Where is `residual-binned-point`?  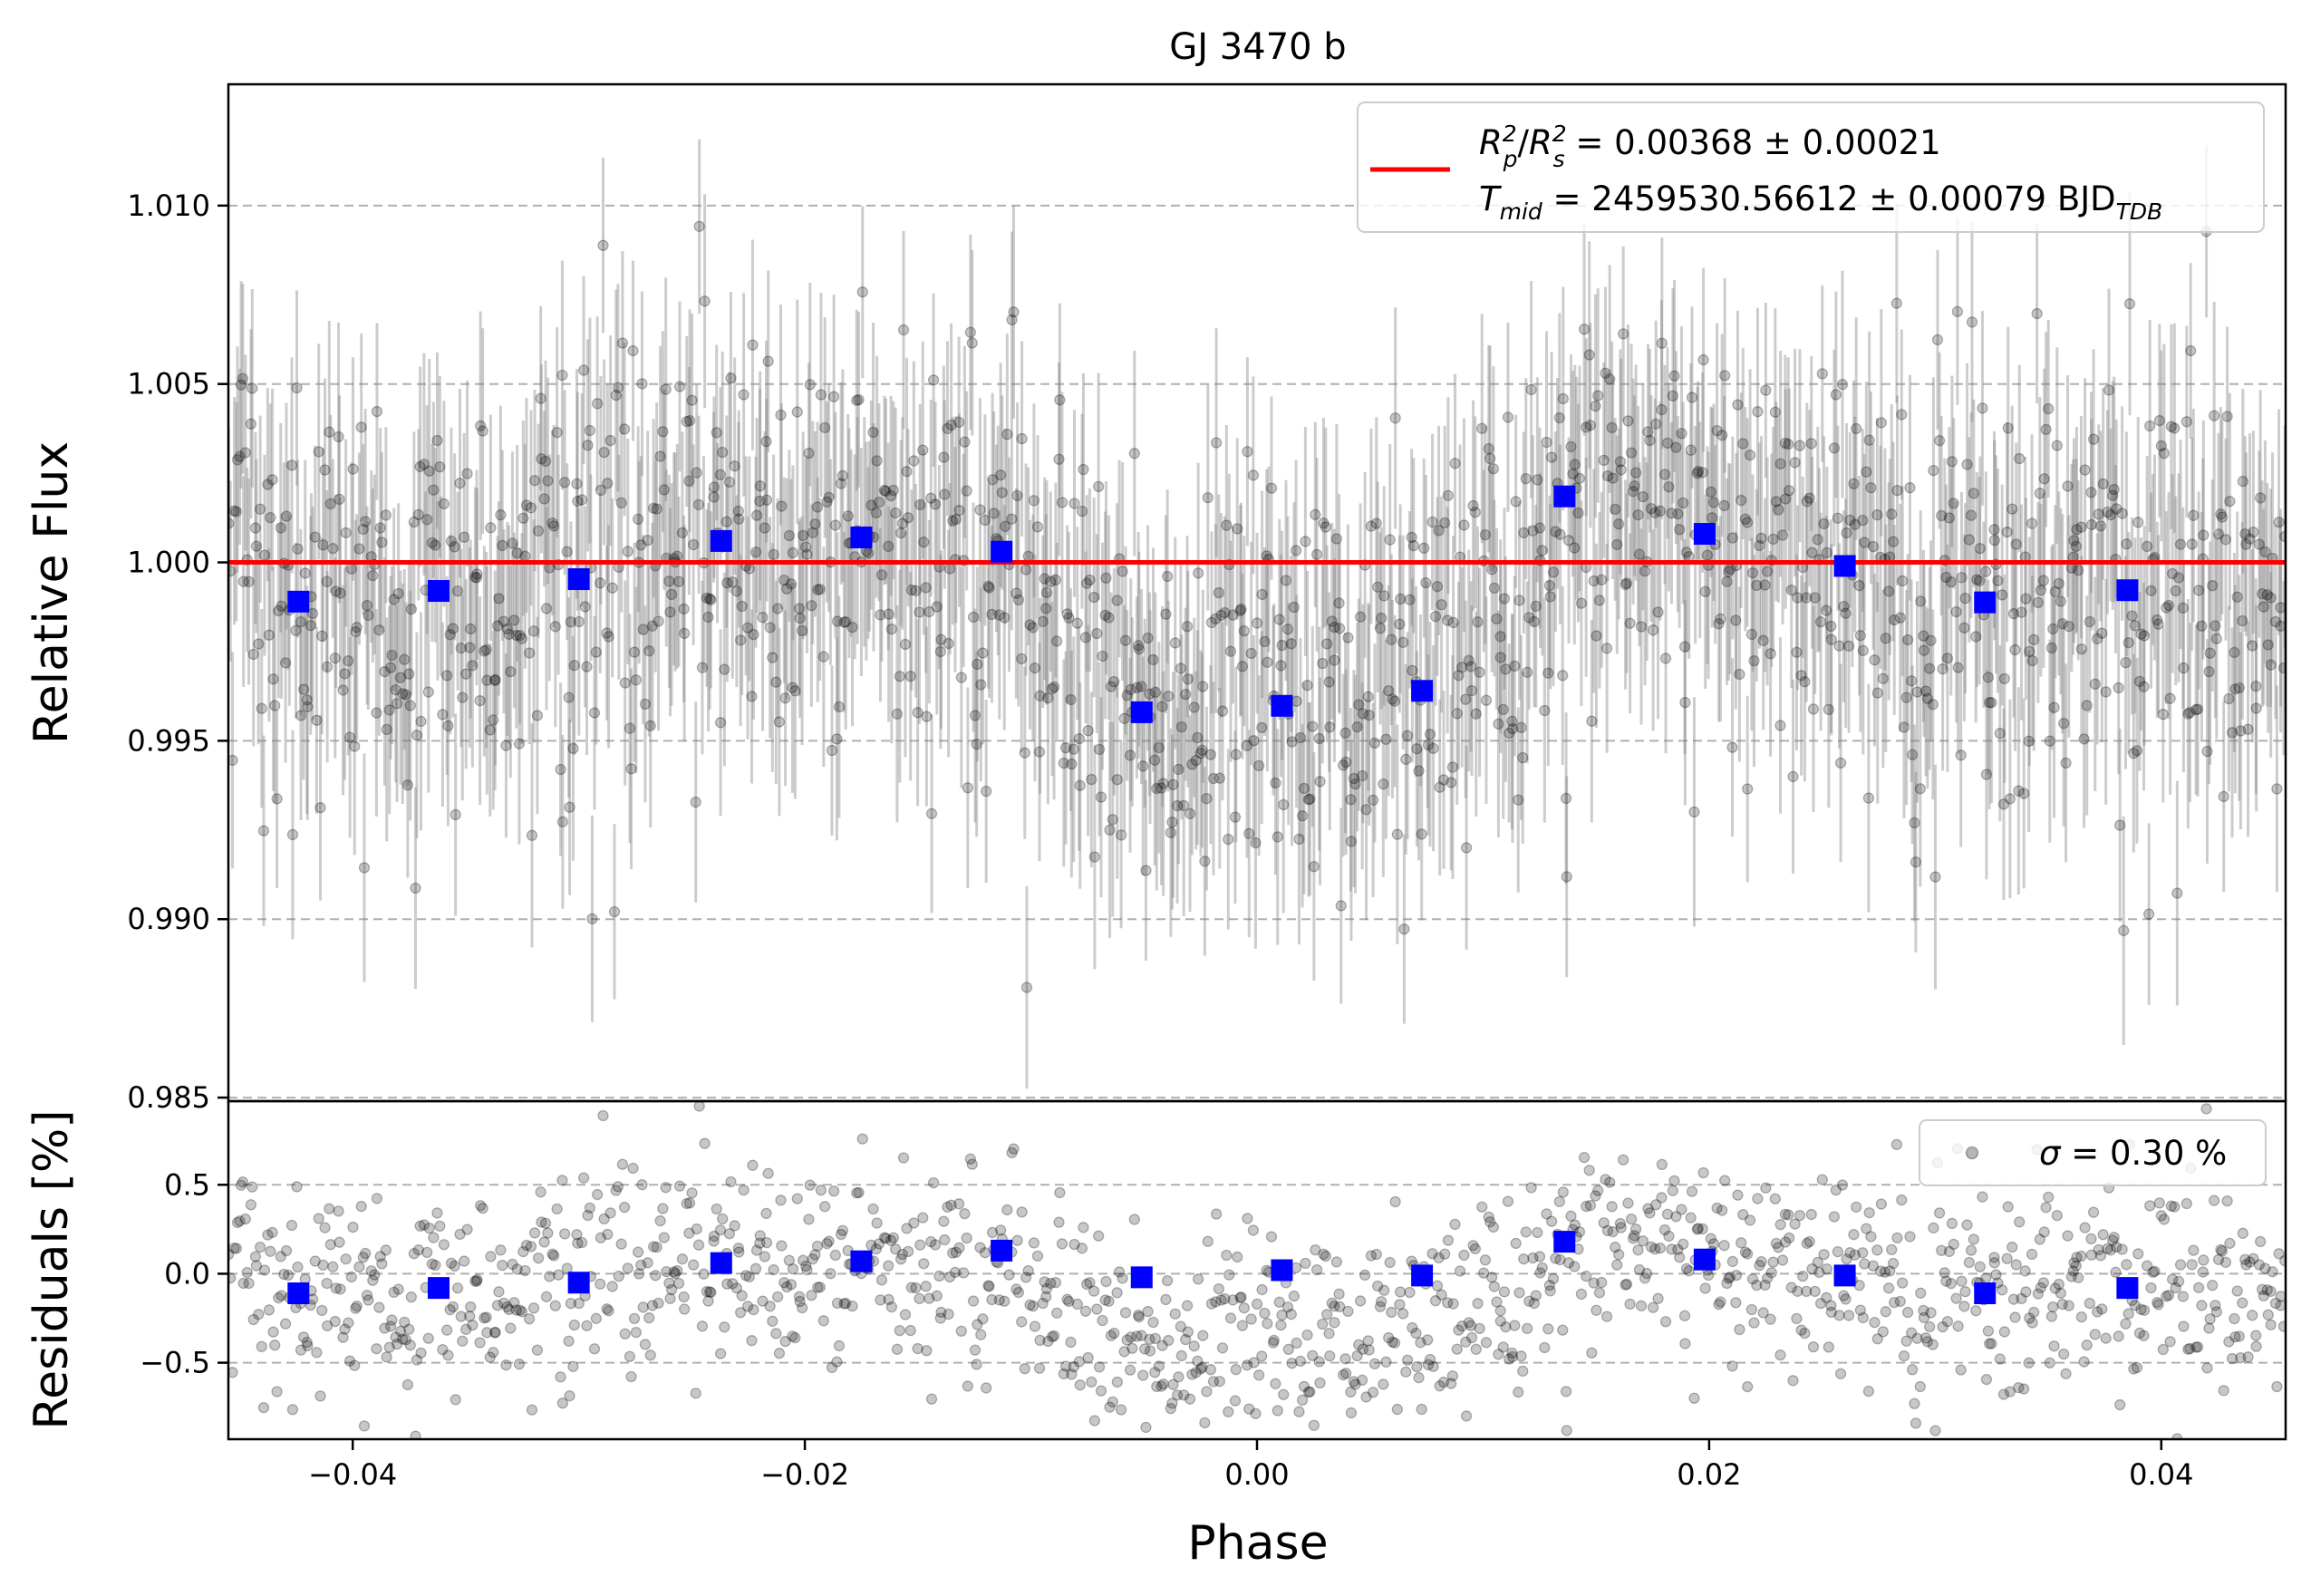 residual-binned-point is located at coordinates (1142, 1277).